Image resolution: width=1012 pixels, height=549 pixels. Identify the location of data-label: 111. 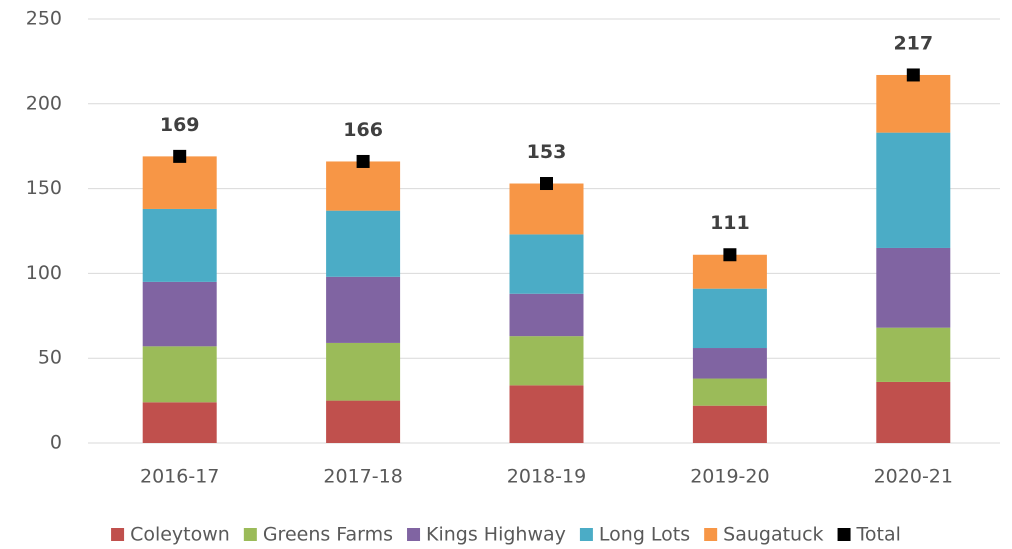
(730, 223).